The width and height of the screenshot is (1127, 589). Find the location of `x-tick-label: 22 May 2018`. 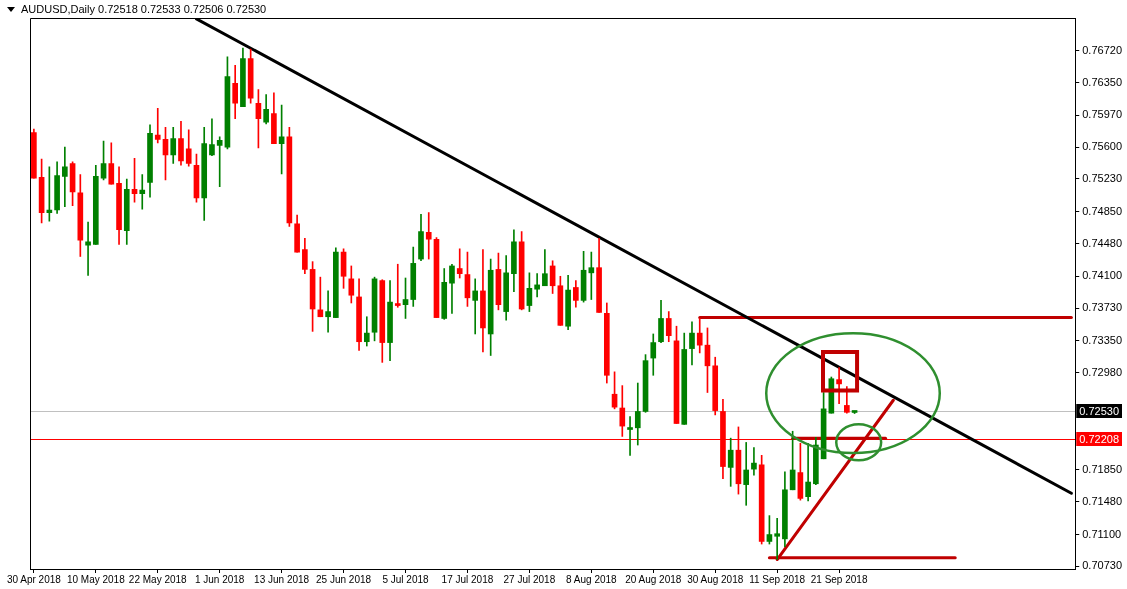

x-tick-label: 22 May 2018 is located at coordinates (158, 579).